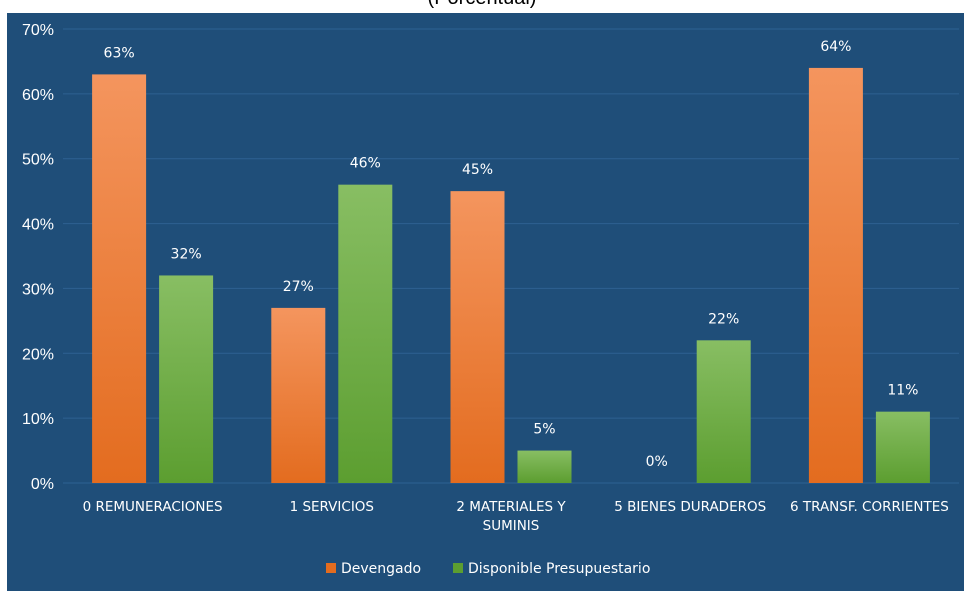 The width and height of the screenshot is (964, 591). What do you see at coordinates (38, 160) in the screenshot?
I see `y-tick-label: 50%` at bounding box center [38, 160].